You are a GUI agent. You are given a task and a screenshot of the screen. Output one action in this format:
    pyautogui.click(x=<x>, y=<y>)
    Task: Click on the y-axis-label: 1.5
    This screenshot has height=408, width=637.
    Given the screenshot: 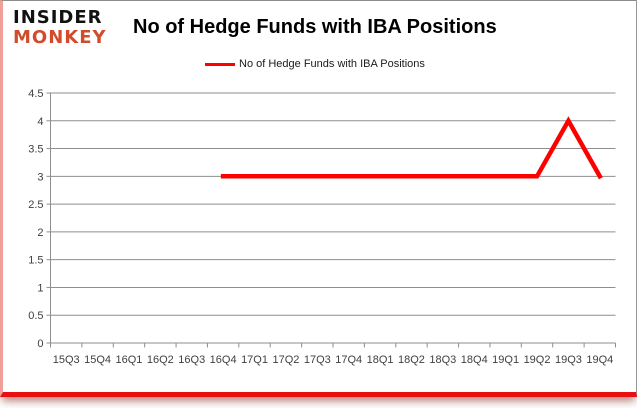 What is the action you would take?
    pyautogui.click(x=35, y=261)
    